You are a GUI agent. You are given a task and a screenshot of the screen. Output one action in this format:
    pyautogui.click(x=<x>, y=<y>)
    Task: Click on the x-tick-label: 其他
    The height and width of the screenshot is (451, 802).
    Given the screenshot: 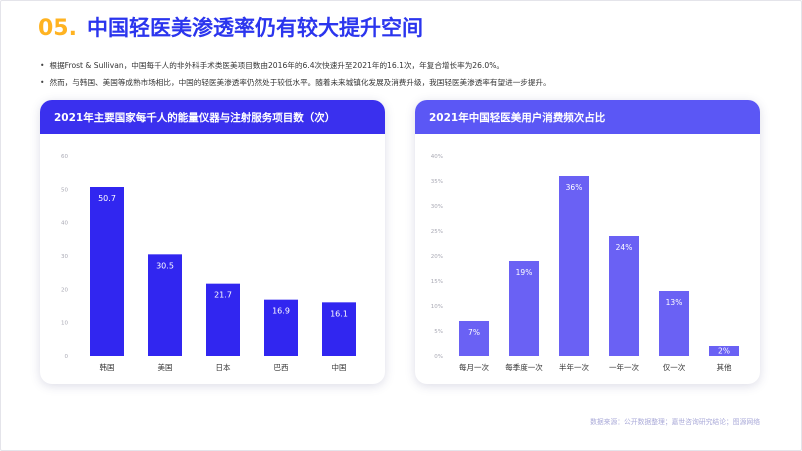 What is the action you would take?
    pyautogui.click(x=724, y=367)
    